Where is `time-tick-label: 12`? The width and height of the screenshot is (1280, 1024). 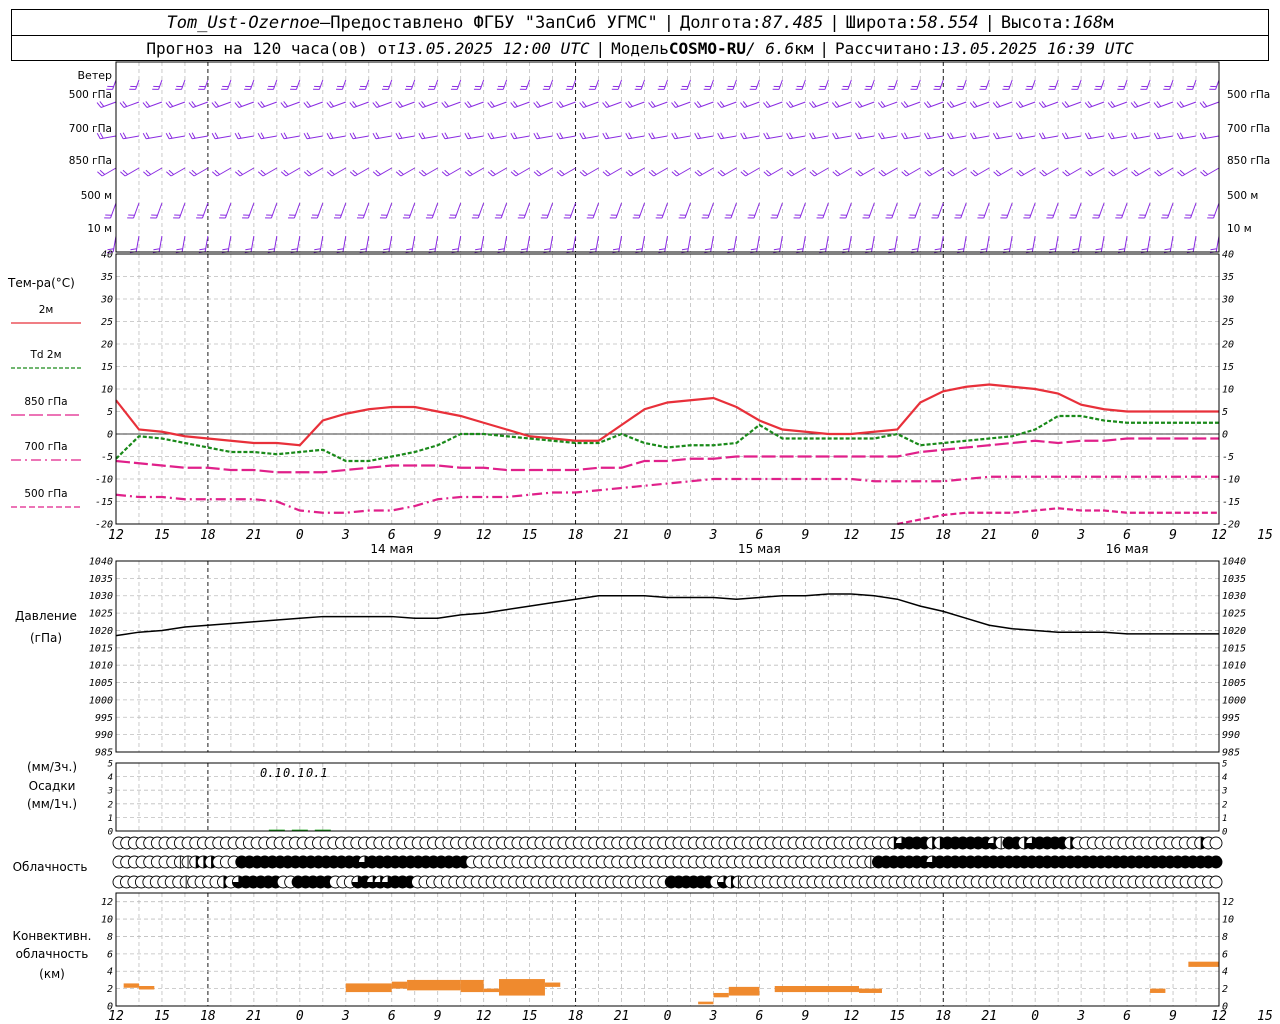
time-tick-label: 12 is located at coordinates (852, 535).